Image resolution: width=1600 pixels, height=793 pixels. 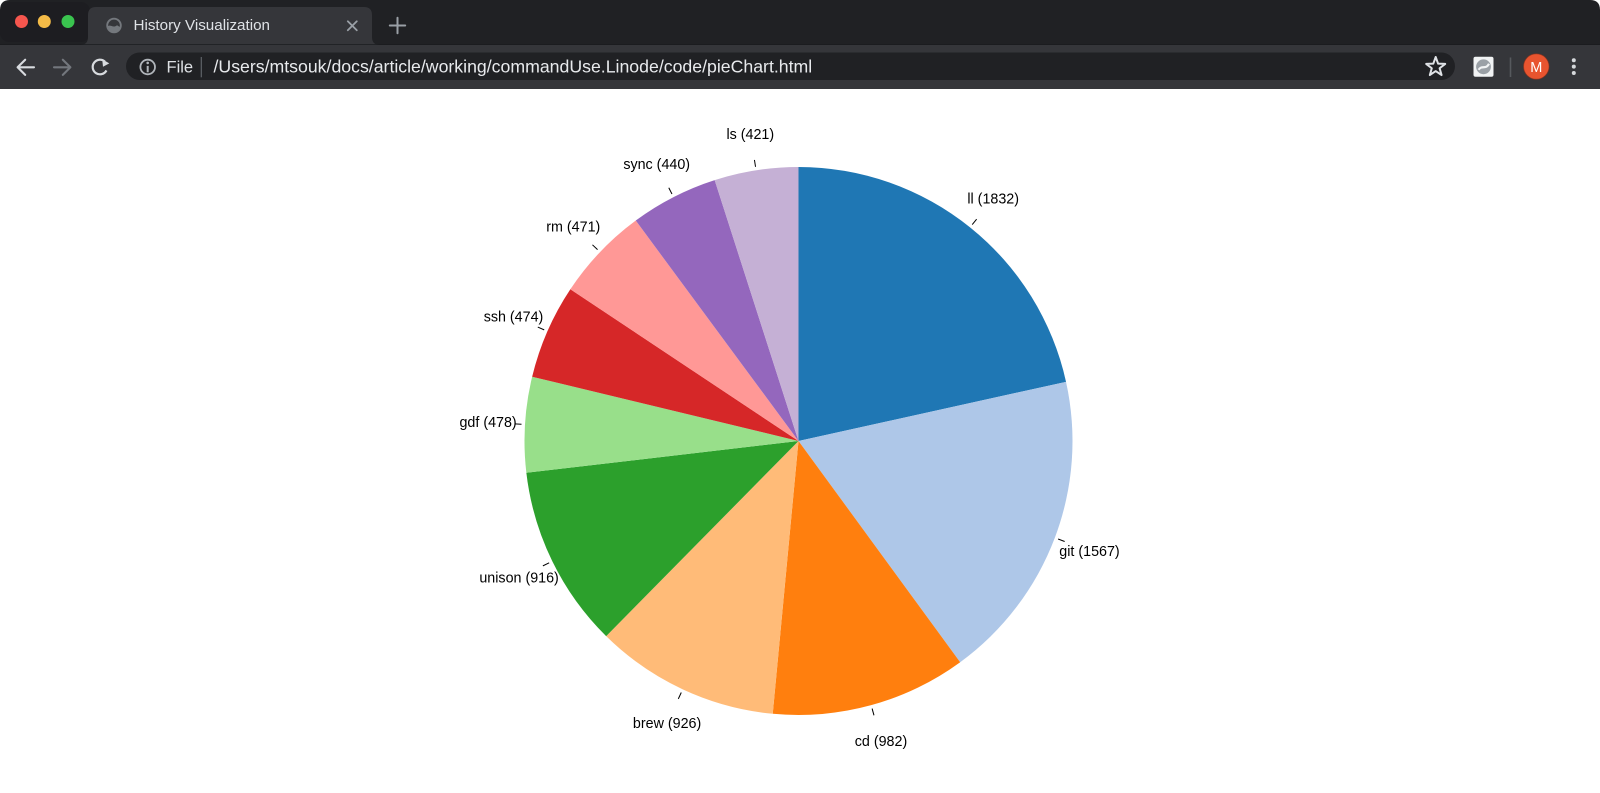 What do you see at coordinates (750, 135) in the screenshot?
I see `svg-text: ls (421)` at bounding box center [750, 135].